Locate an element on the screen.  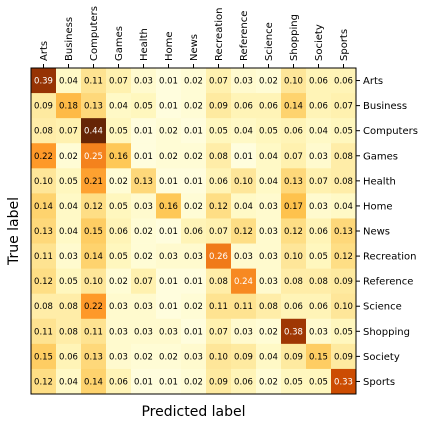
cell-shopping-arts is located at coordinates (44, 331).